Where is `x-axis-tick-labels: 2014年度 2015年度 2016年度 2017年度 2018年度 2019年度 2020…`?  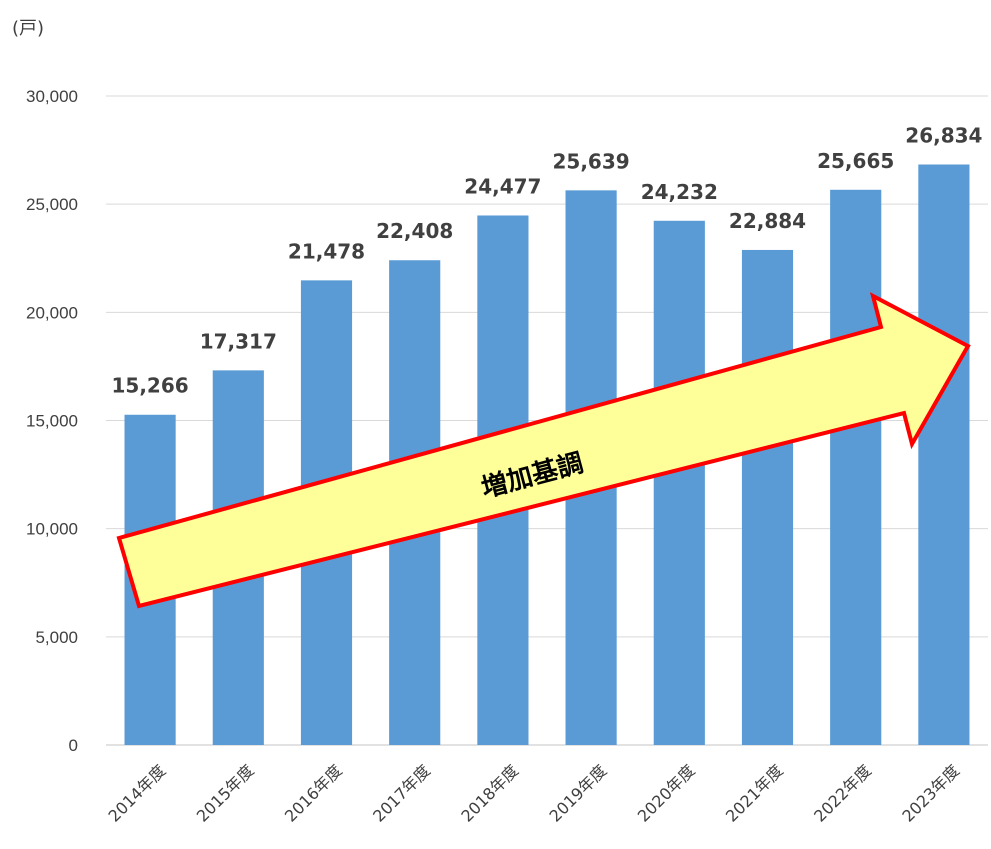 x-axis-tick-labels: 2014年度 2015年度 2016年度 2017年度 2018年度 2019年度 2020… is located at coordinates (534, 793).